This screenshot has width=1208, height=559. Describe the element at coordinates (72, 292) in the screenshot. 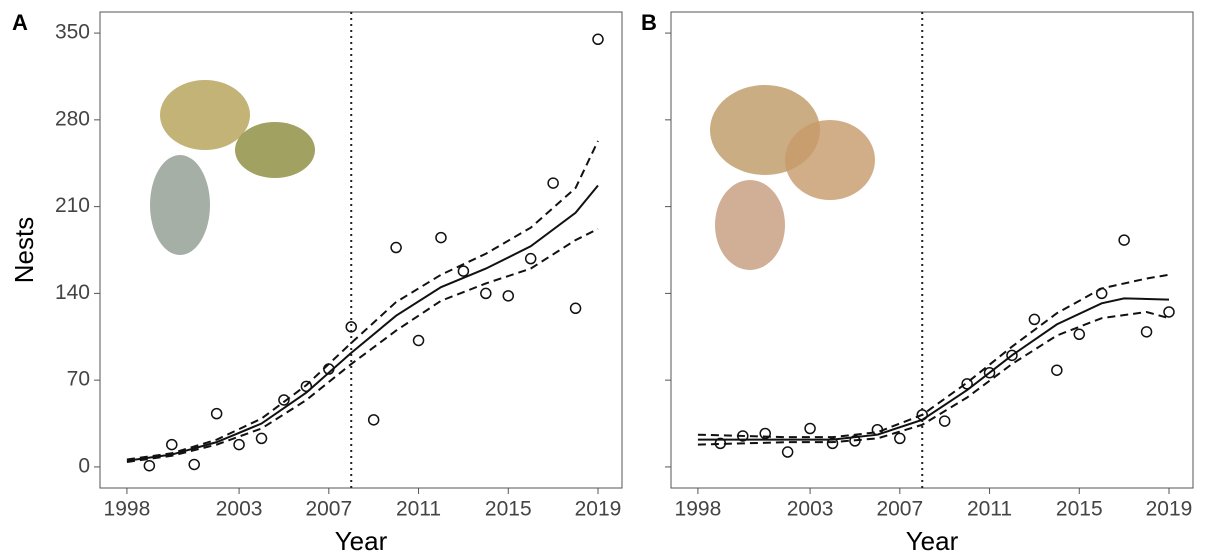

I see `y-tick-label: 140` at that location.